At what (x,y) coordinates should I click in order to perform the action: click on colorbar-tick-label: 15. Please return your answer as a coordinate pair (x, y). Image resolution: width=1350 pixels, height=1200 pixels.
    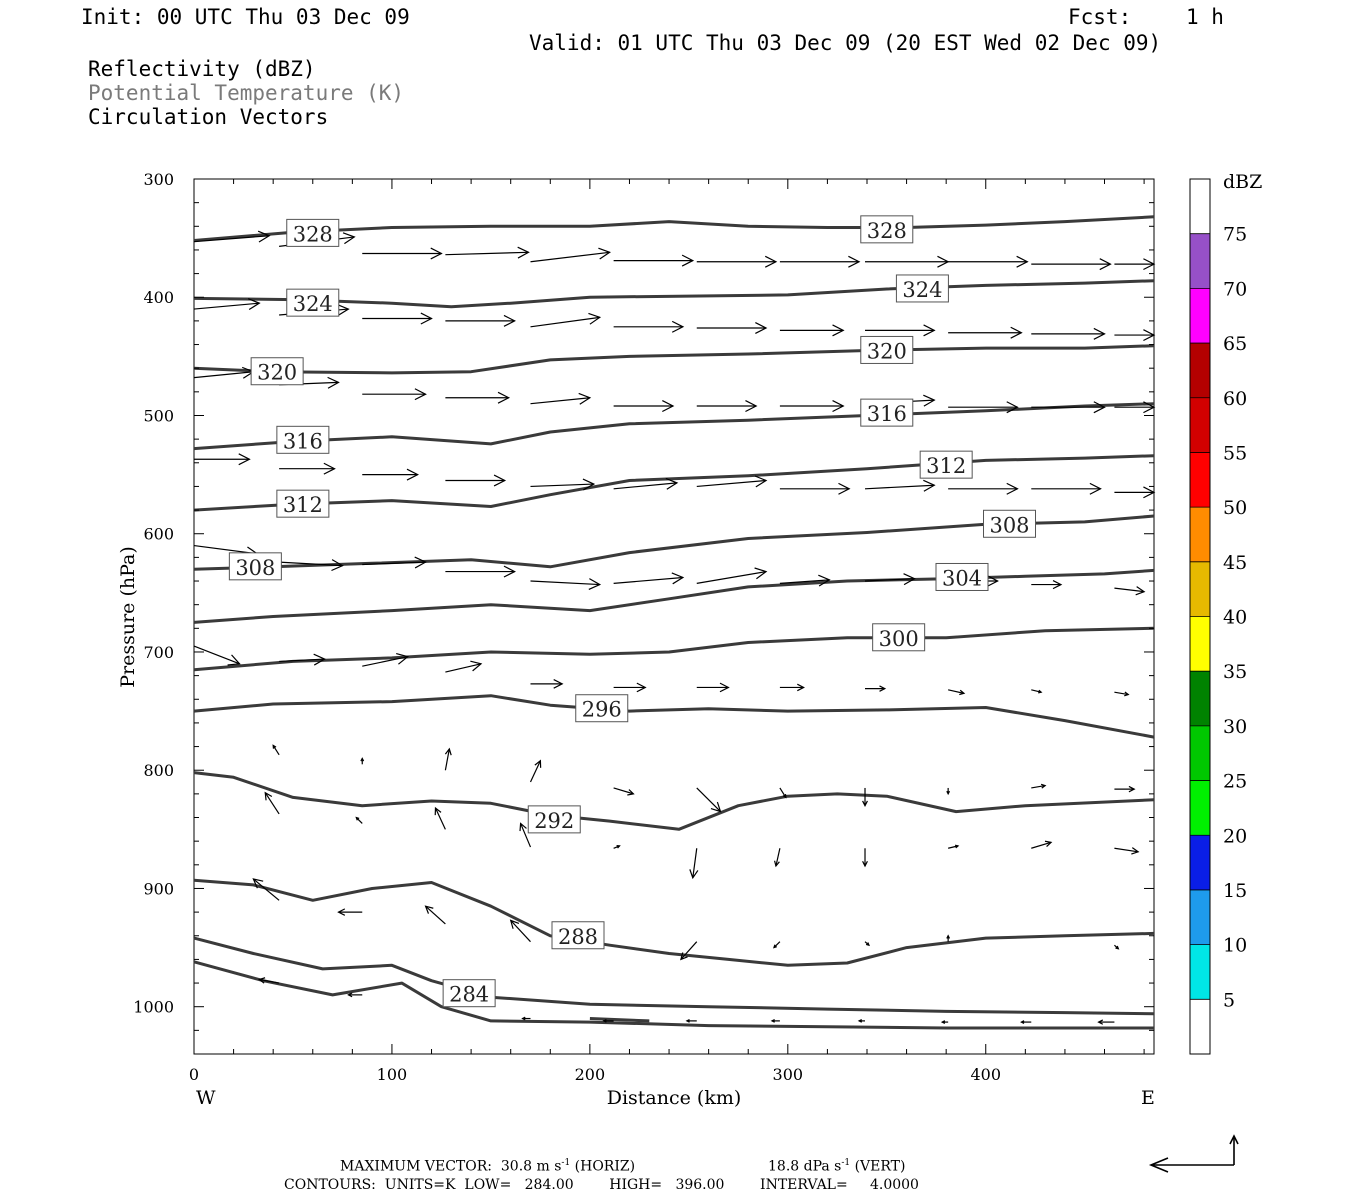
    Looking at the image, I should click on (1235, 891).